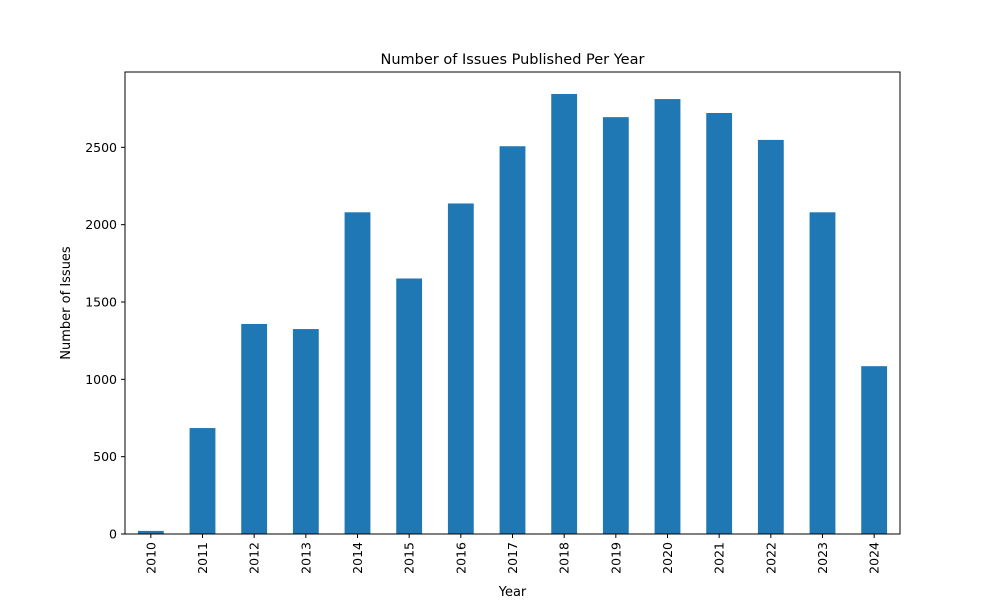 The image size is (1000, 604). What do you see at coordinates (564, 558) in the screenshot?
I see `x-tick-label-2018: 2018` at bounding box center [564, 558].